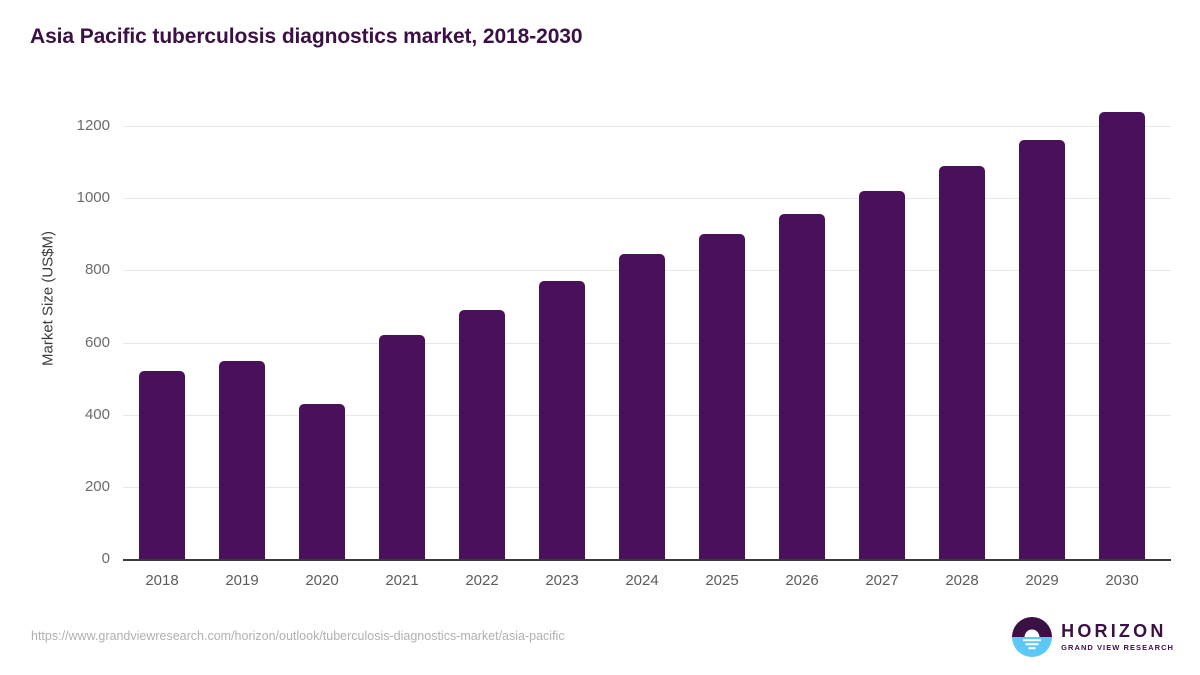 Image resolution: width=1200 pixels, height=675 pixels. What do you see at coordinates (1042, 580) in the screenshot?
I see `x-tick-label-2029: 2029` at bounding box center [1042, 580].